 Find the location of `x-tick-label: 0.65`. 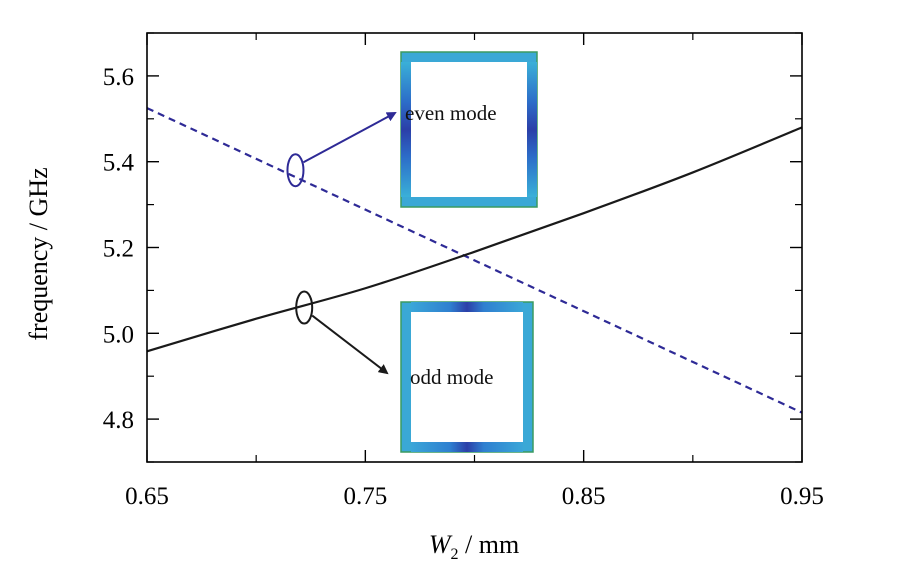

x-tick-label: 0.65 is located at coordinates (147, 496).